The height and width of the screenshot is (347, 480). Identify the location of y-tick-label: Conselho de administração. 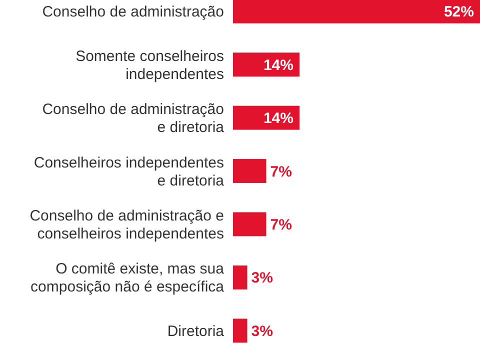
(133, 12).